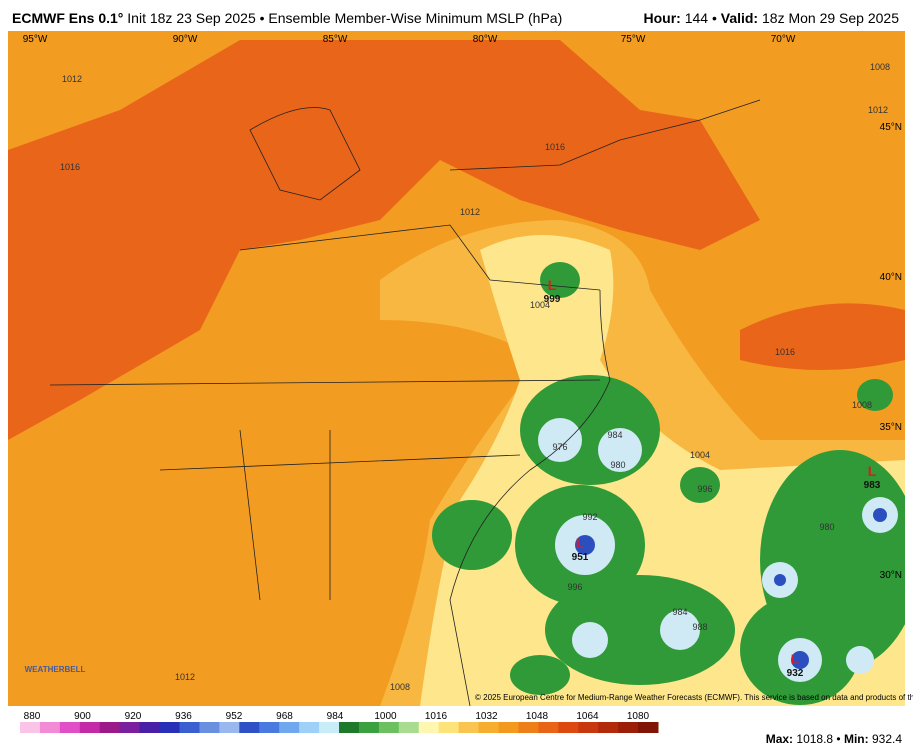 The image size is (913, 750). I want to click on colorbar-tick-label: 936, so click(183, 716).